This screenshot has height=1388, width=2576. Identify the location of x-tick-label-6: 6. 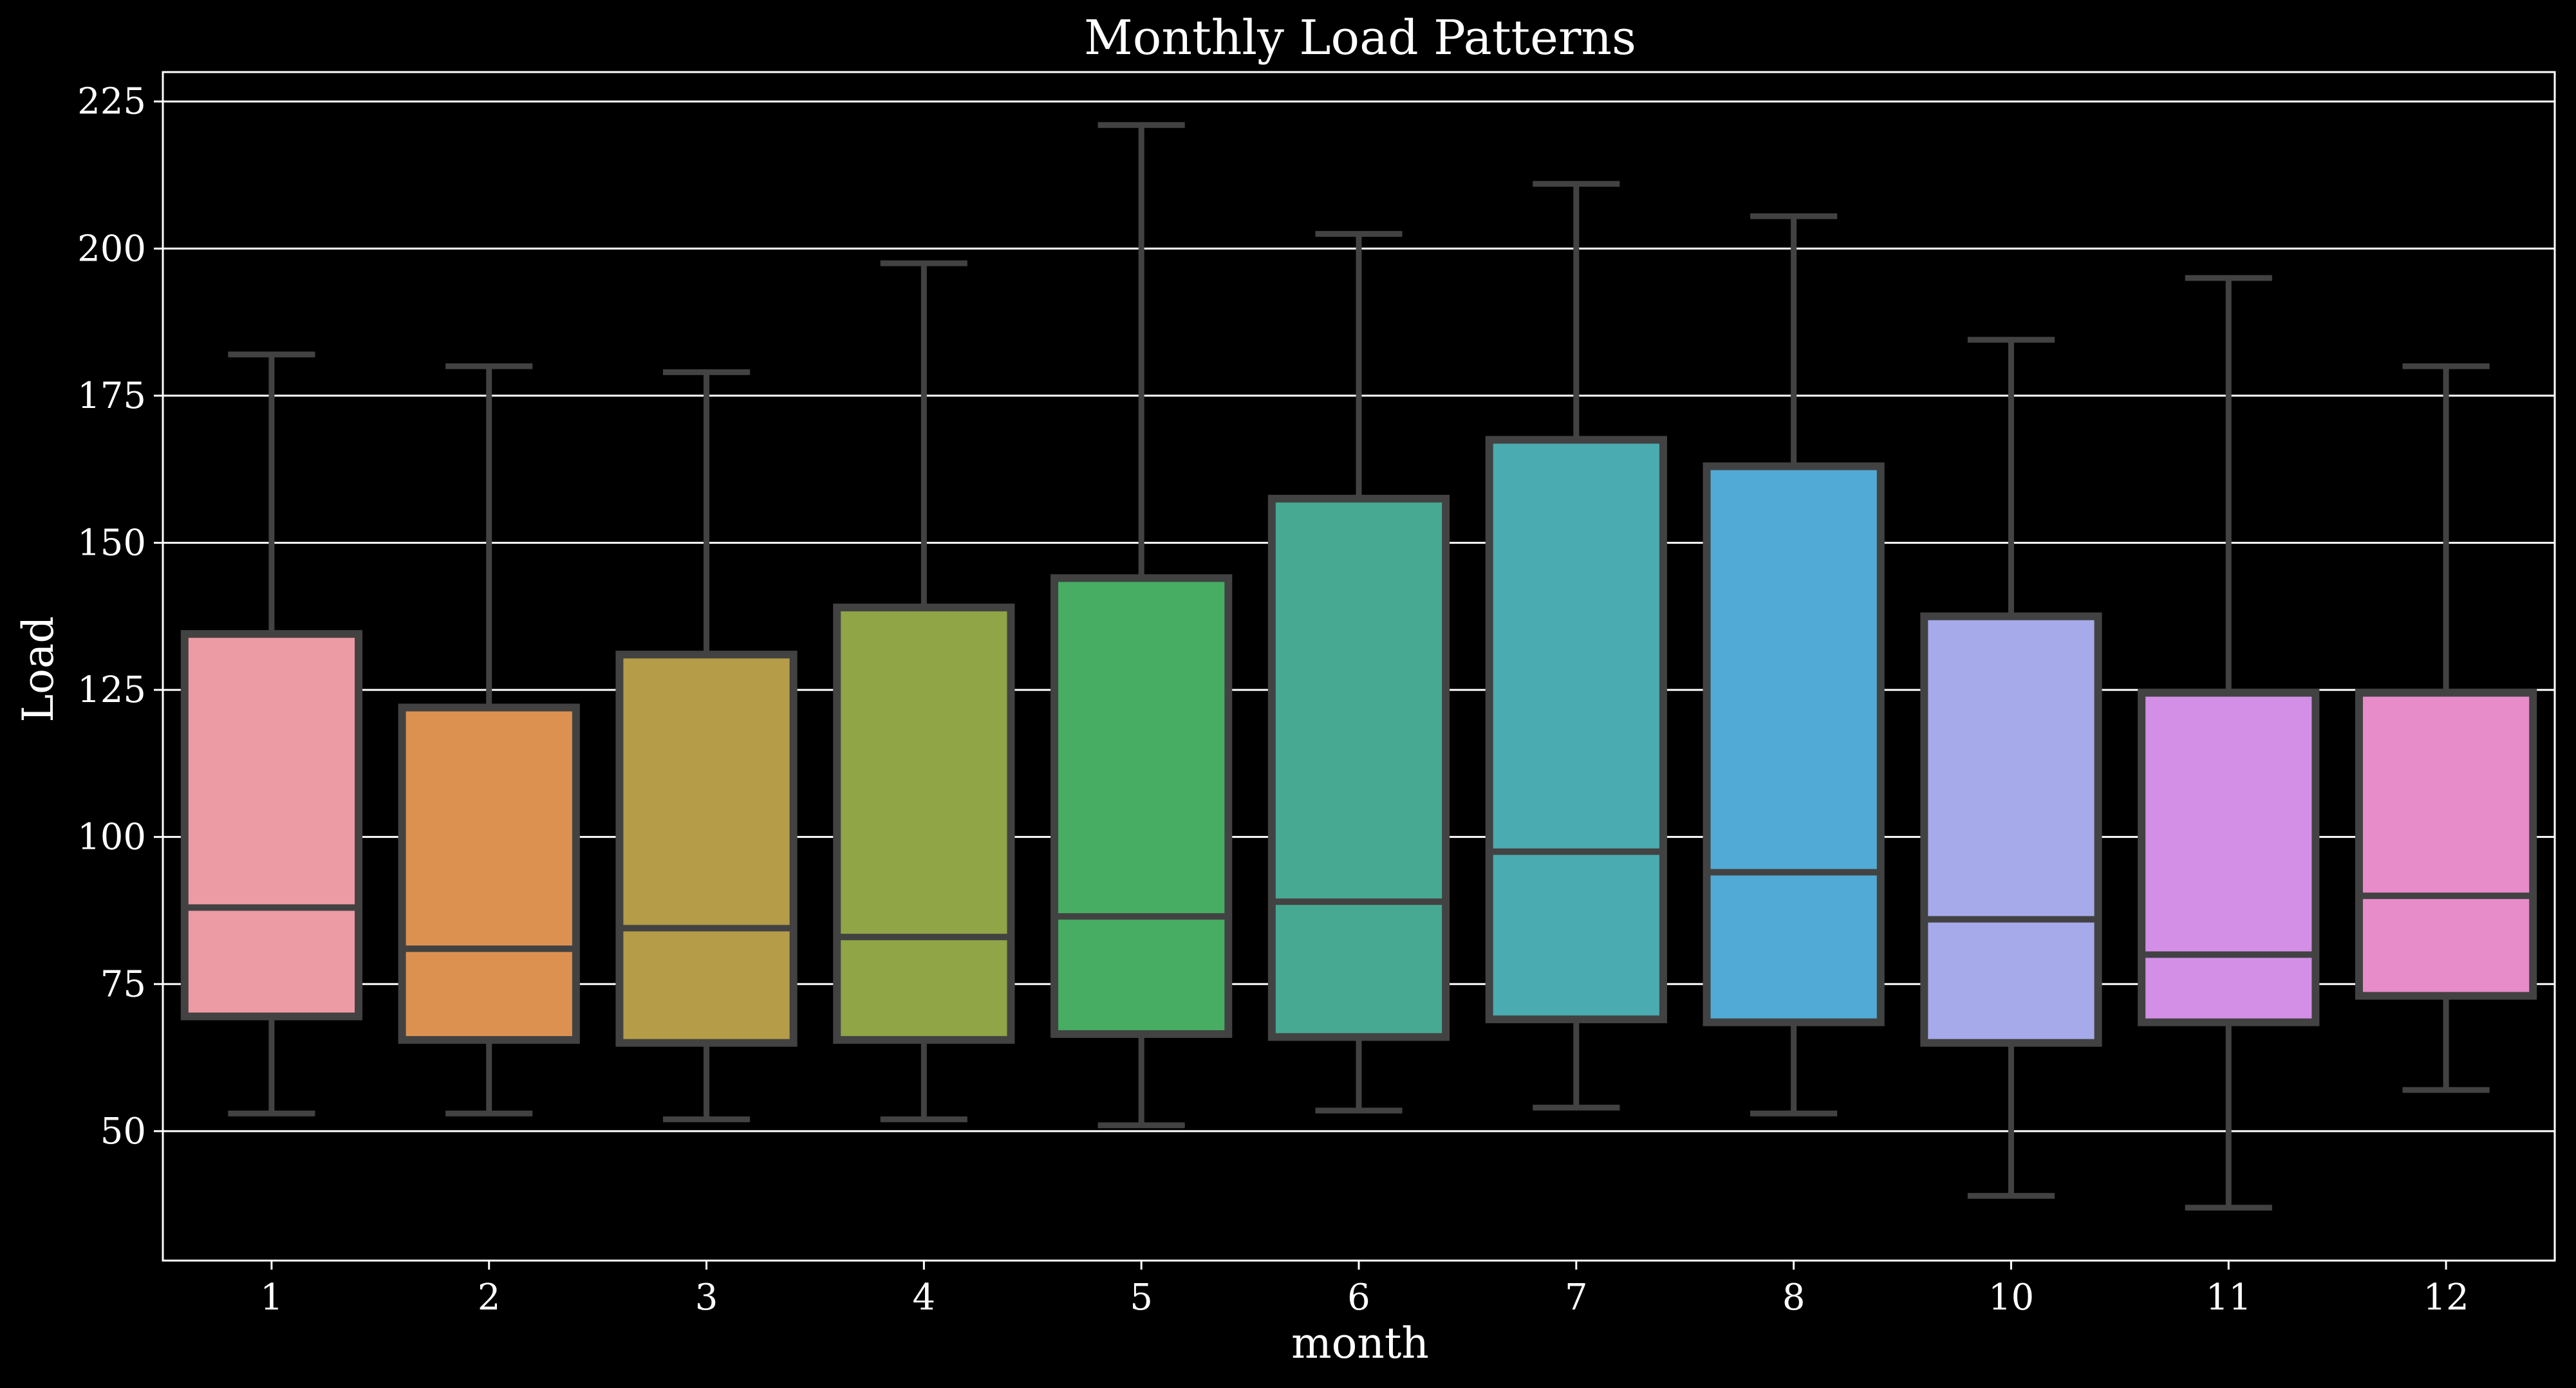
(1358, 1298).